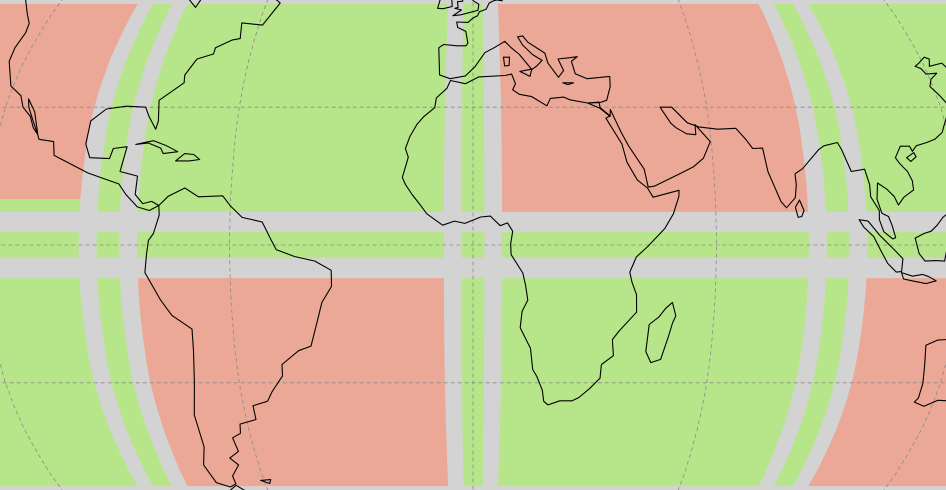  Describe the element at coordinates (918, 278) in the screenshot. I see `coastline-java` at that location.